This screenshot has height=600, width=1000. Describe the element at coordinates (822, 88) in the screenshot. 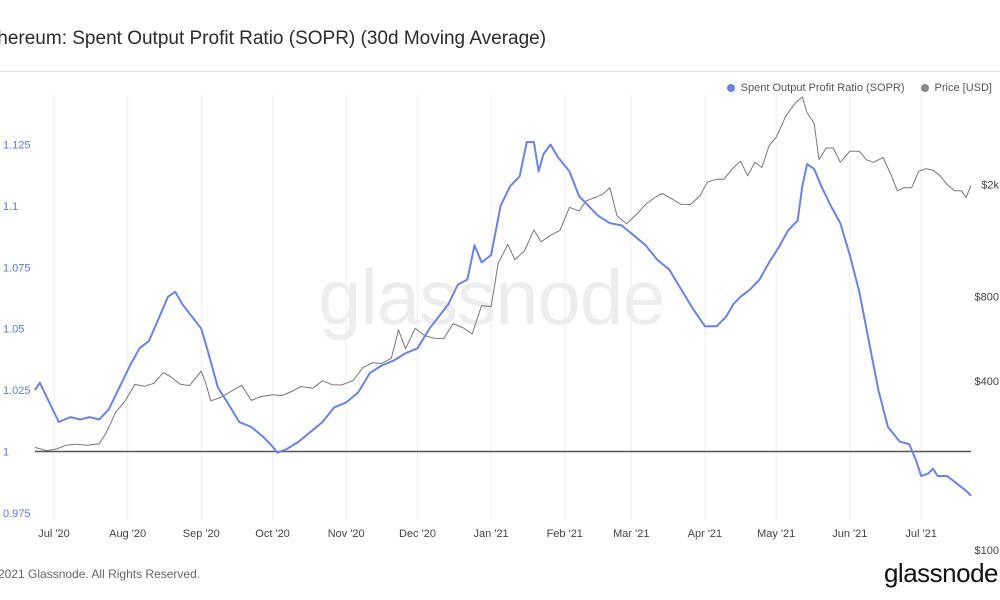

I see `legend-label-sopr: Spent Output Profit Ratio (SOPR)` at that location.